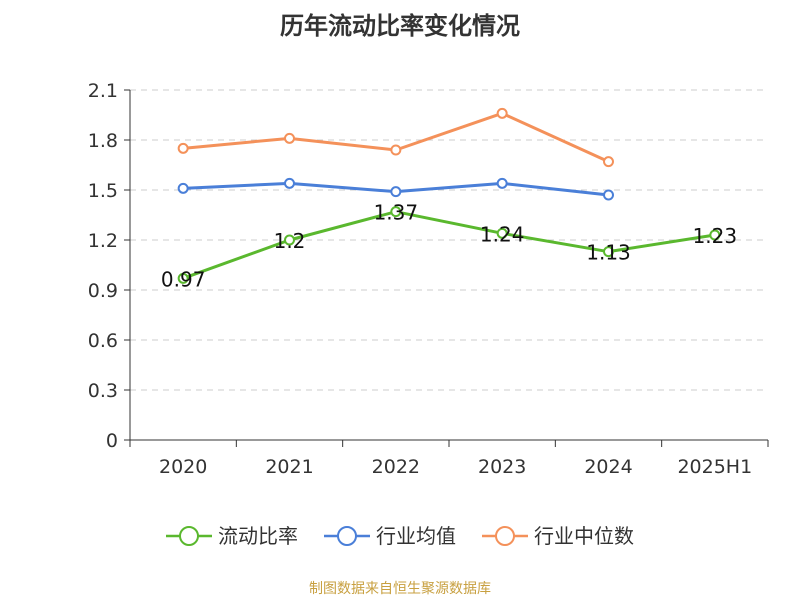  I want to click on x-tick-label: 2025H1, so click(714, 467).